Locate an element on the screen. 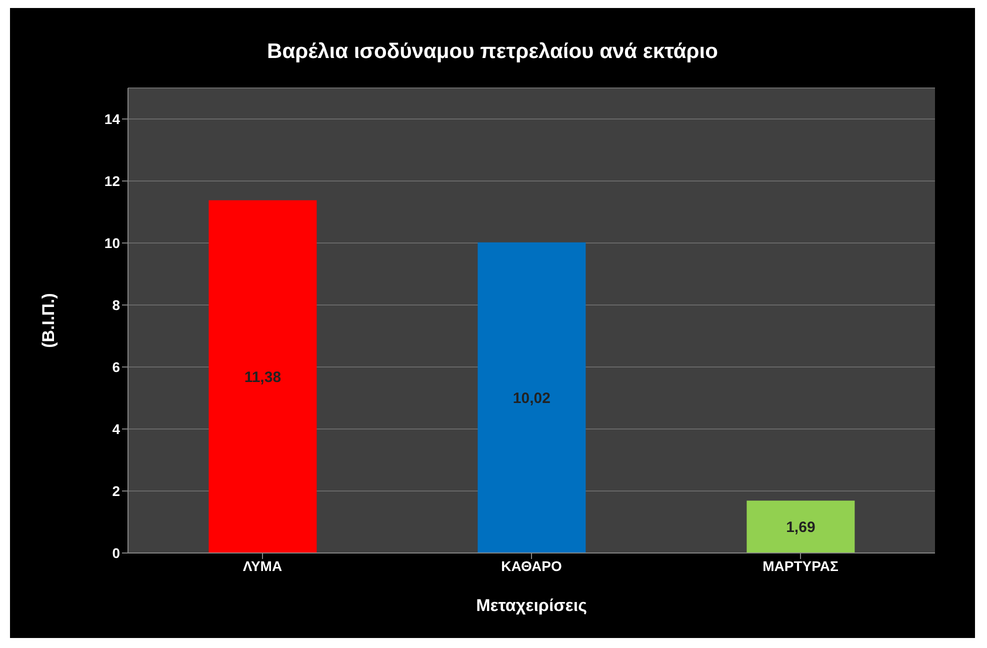 The image size is (987, 648). y-tick-label: 14 is located at coordinates (112, 118).